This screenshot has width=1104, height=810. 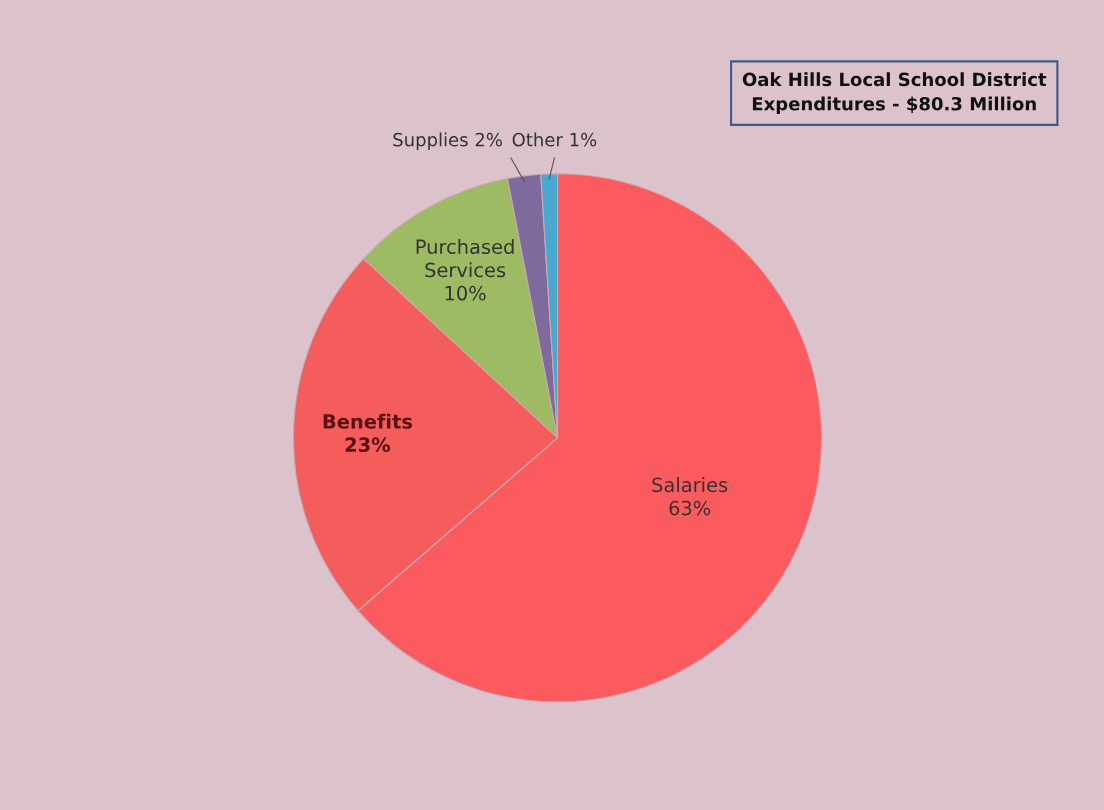 I want to click on slice-label: Purchased Services, so click(x=465, y=258).